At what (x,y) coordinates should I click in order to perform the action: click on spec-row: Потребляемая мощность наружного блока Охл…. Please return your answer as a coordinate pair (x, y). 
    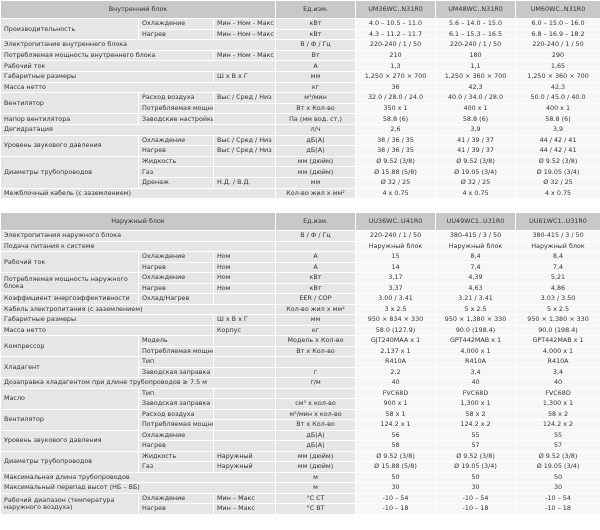
    Looking at the image, I should click on (300, 283).